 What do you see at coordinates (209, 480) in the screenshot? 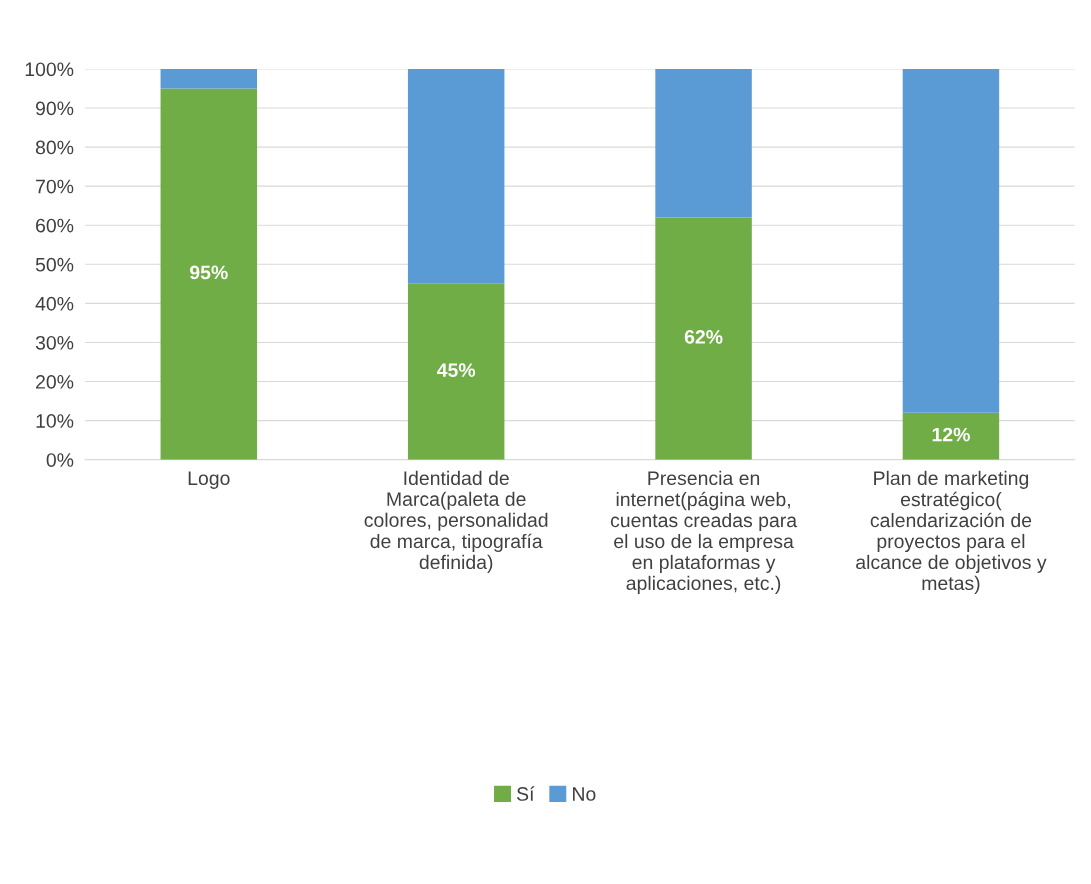
I see `x-tick-label: Logo` at bounding box center [209, 480].